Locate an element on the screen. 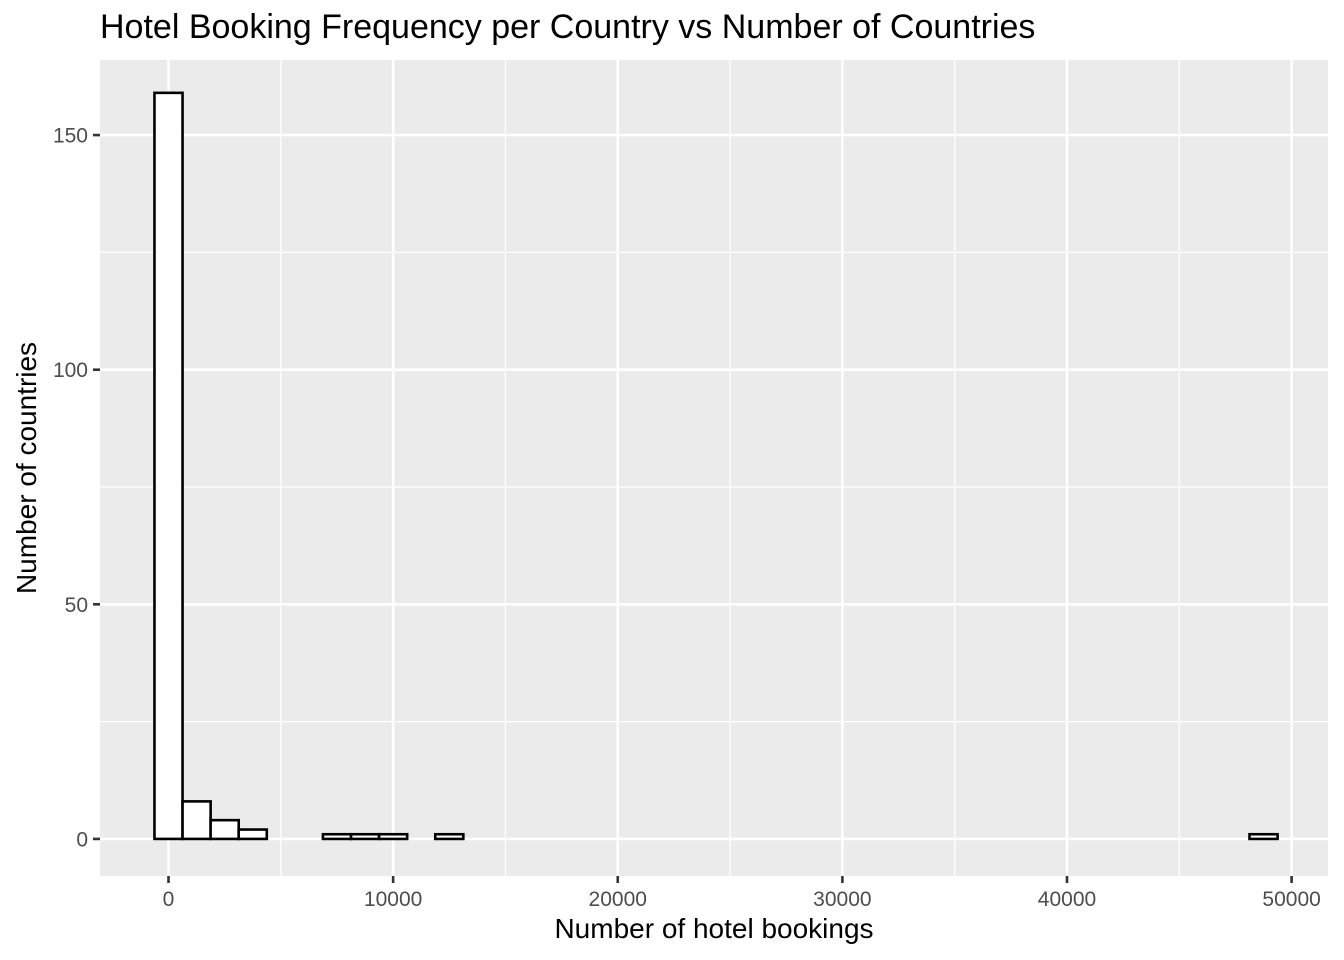  x-tick-label: 0 is located at coordinates (169, 899).